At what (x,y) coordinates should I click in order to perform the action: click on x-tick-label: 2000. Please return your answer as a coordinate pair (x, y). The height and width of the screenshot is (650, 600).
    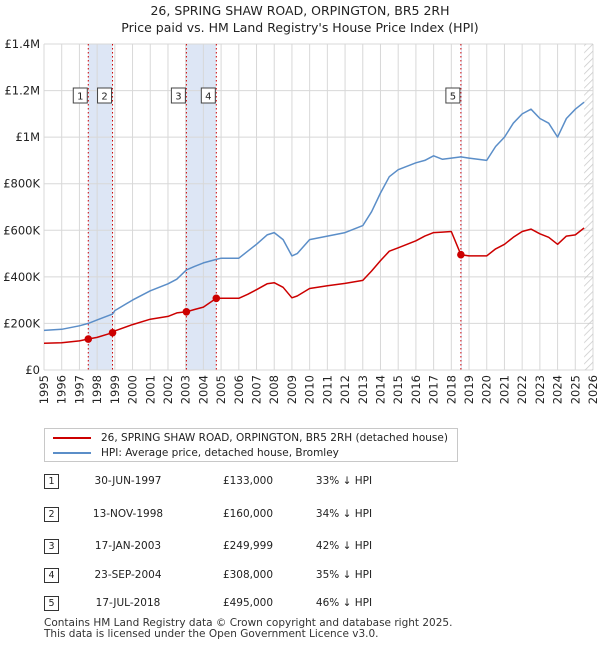
    Looking at the image, I should click on (133, 389).